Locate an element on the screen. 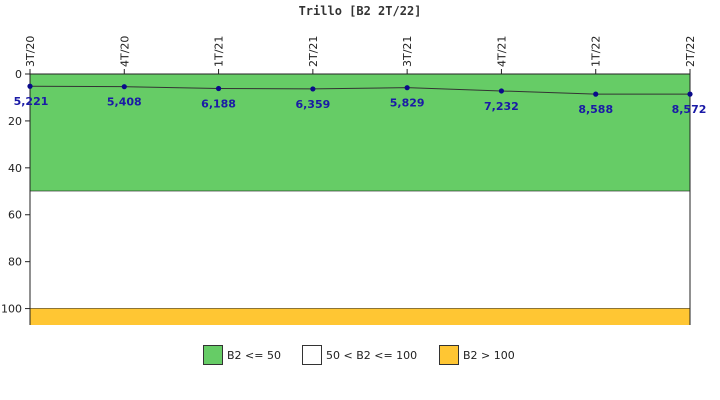 The height and width of the screenshot is (400, 720). x-tick-label-1: 4T/20 is located at coordinates (124, 51).